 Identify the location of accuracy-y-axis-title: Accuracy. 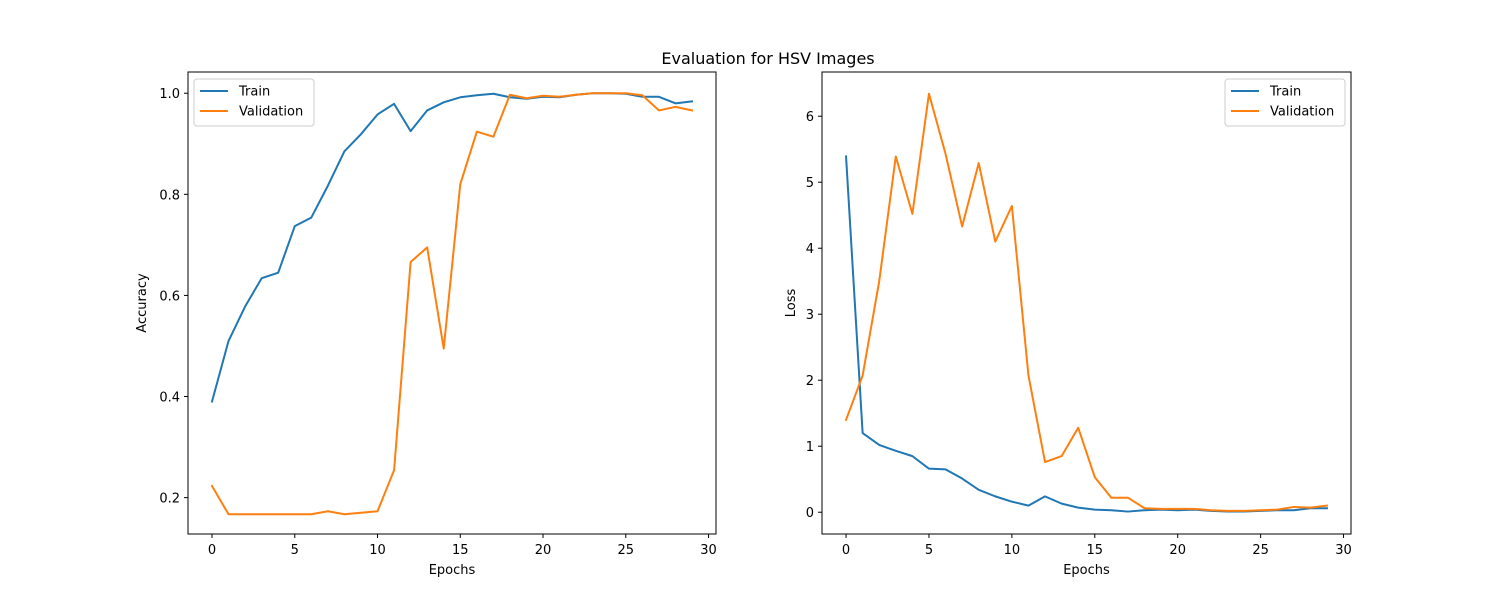
(142, 303).